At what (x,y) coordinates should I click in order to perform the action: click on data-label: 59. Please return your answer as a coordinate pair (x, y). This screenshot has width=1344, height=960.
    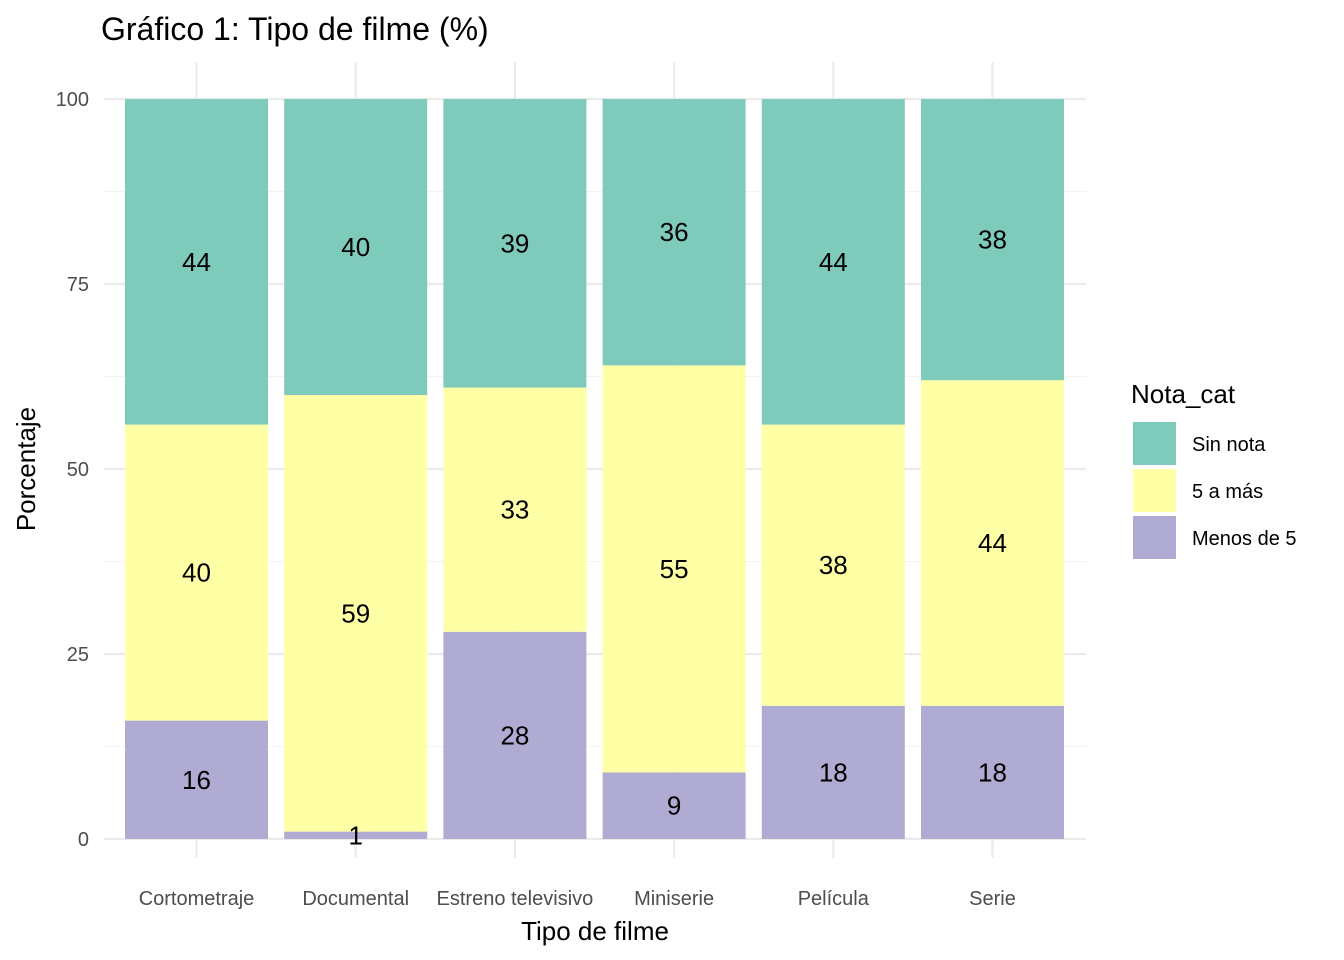
    Looking at the image, I should click on (355, 613).